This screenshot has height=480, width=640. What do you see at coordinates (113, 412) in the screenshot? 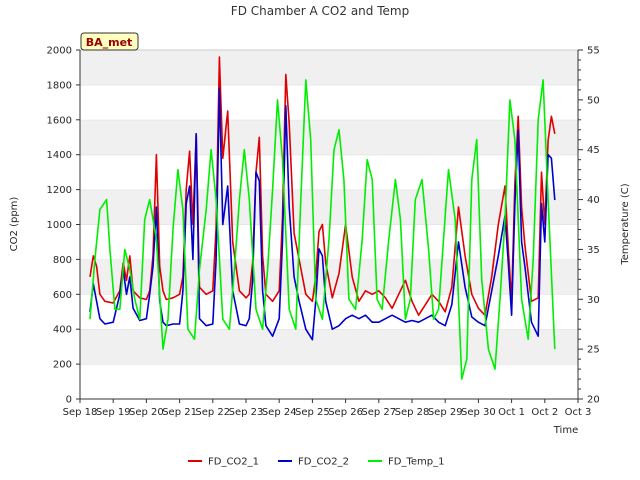
I see `x-tick-label: Sep 19` at bounding box center [113, 412].